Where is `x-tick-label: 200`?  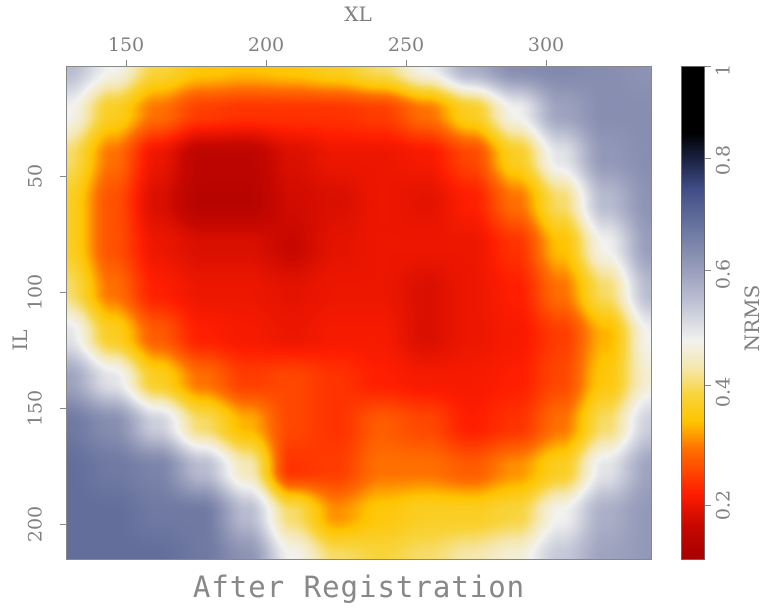 x-tick-label: 200 is located at coordinates (266, 45).